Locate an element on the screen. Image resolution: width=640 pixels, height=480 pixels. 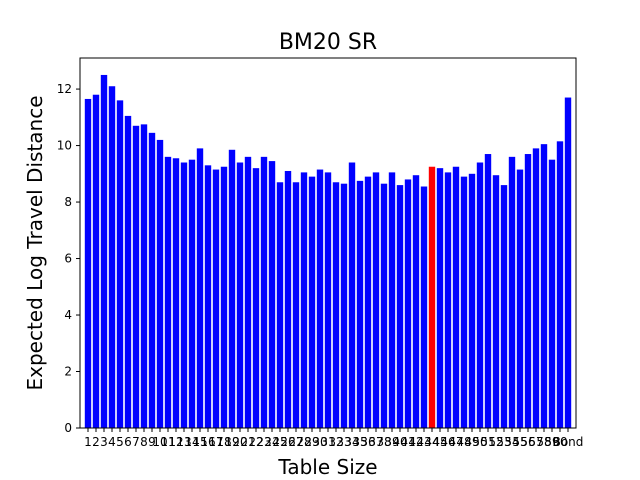
x-tick-label-44: 44 is located at coordinates (431, 442).